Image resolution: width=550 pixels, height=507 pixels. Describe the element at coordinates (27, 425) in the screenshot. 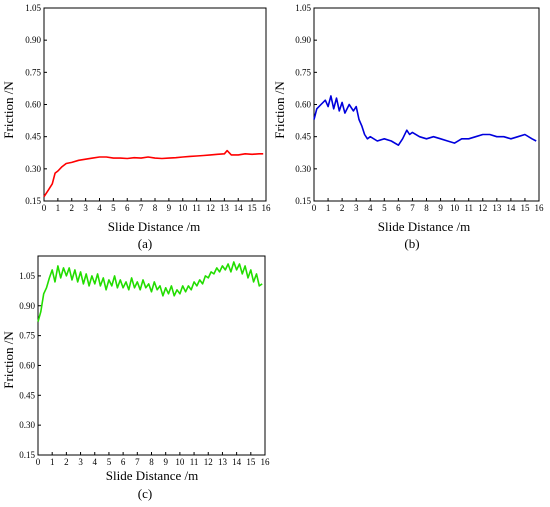

I see `chart-c-ytick-label: 0.30` at that location.